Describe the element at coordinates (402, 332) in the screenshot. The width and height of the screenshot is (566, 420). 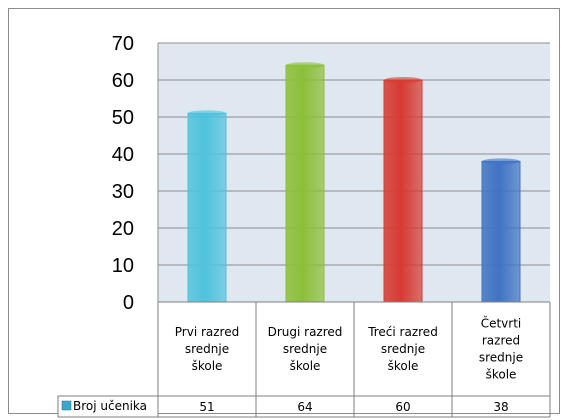
I see `category-label: Treći razred` at that location.